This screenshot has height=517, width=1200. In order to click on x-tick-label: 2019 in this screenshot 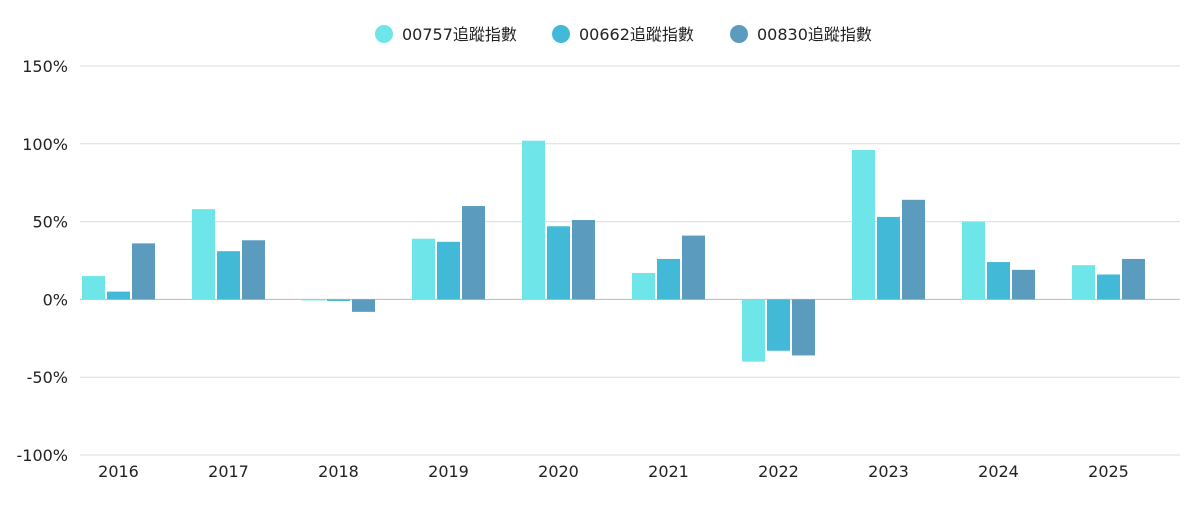, I will do `click(448, 471)`.